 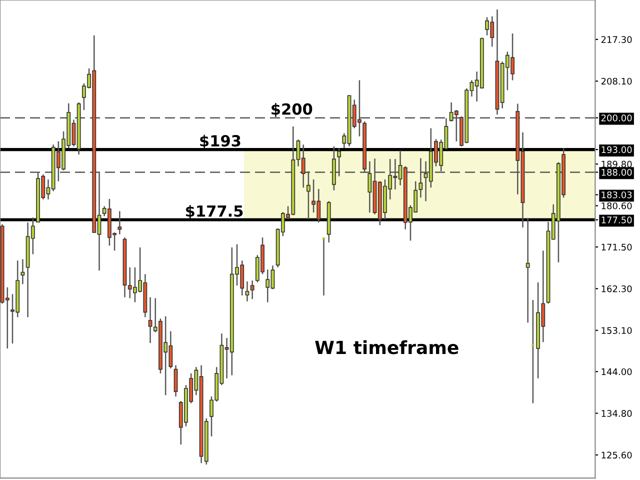 What do you see at coordinates (617, 372) in the screenshot?
I see `y-tick-label: 144.00` at bounding box center [617, 372].